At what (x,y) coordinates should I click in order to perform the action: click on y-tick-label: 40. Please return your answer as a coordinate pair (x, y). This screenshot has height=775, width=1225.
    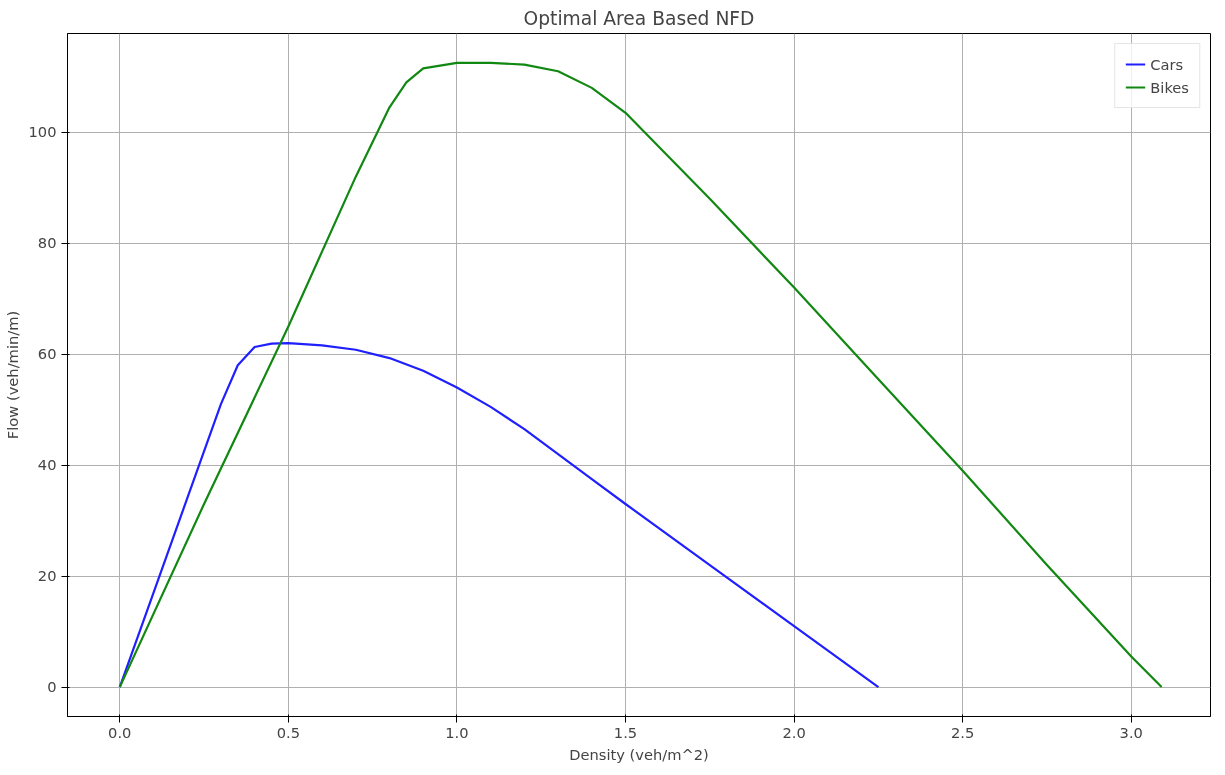
    Looking at the image, I should click on (47, 465).